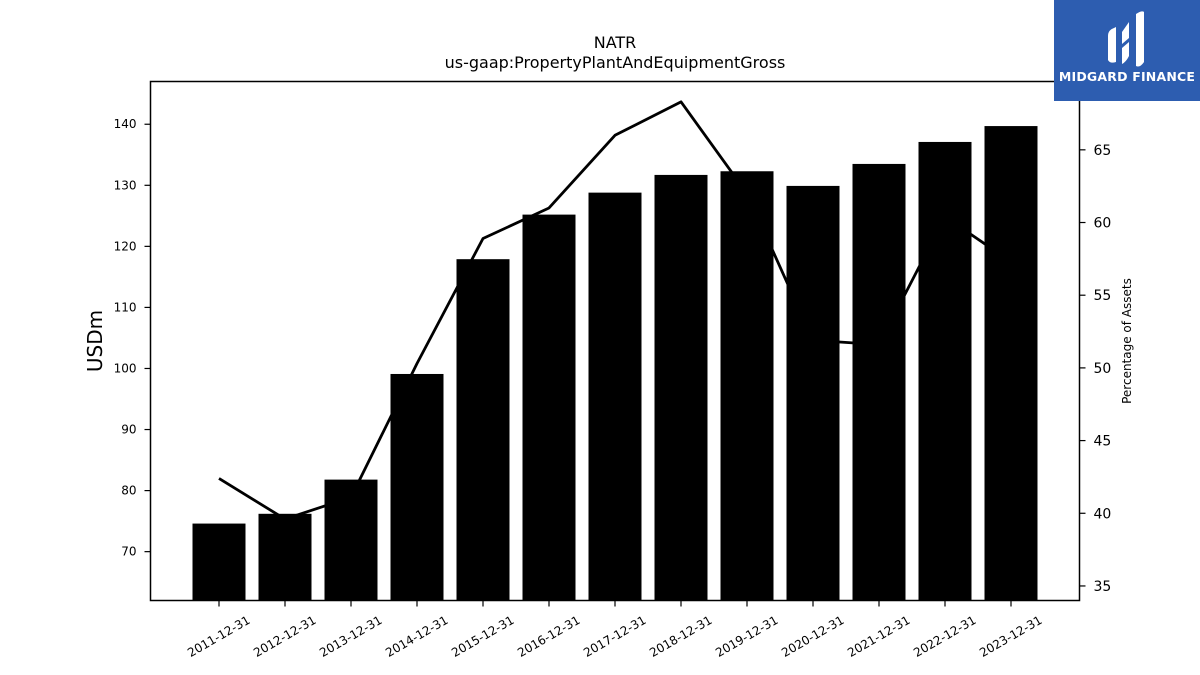 This screenshot has width=1200, height=675. I want to click on y-tick-label: 130, so click(125, 185).